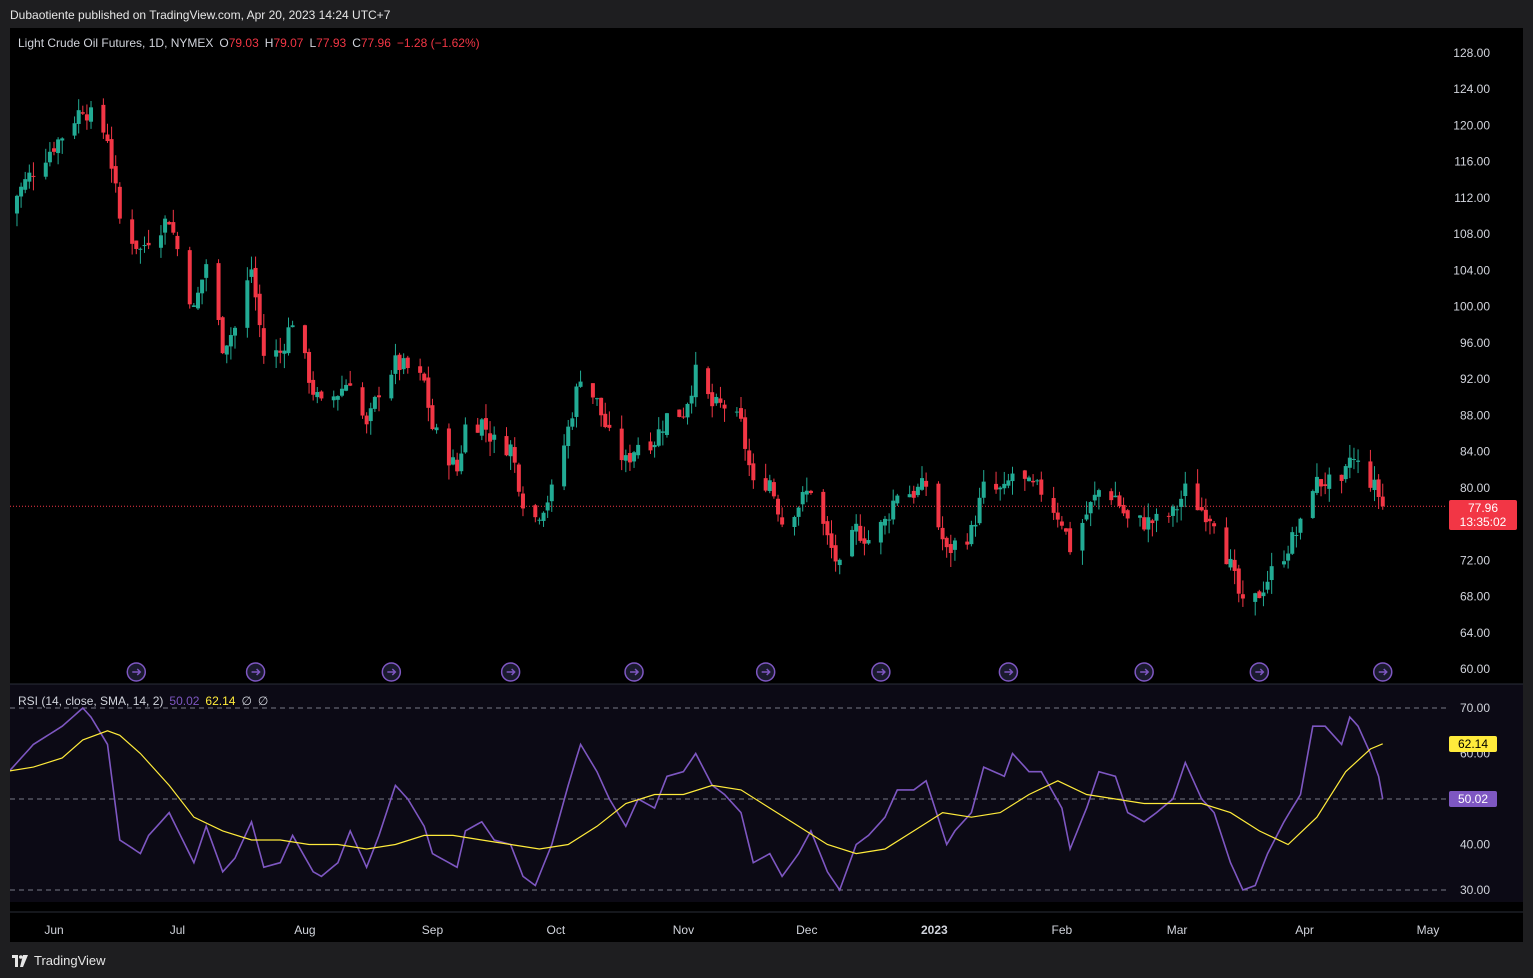 This screenshot has height=978, width=1533. What do you see at coordinates (288, 43) in the screenshot?
I see `legend-high: 79.07` at bounding box center [288, 43].